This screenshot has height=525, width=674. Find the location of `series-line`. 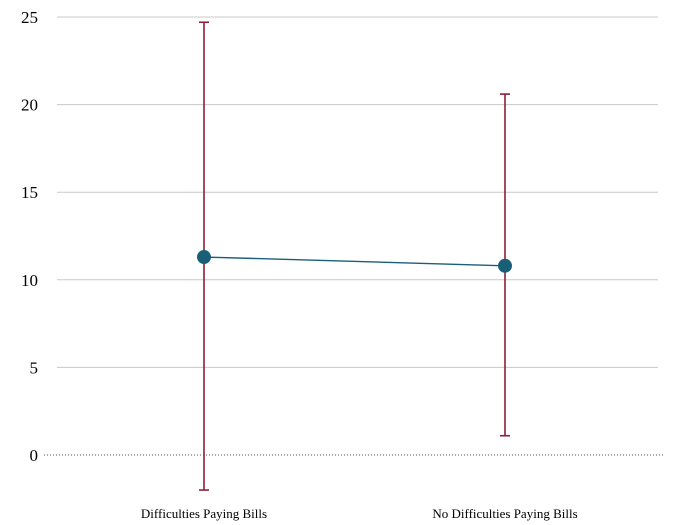

series-line is located at coordinates (354, 261).